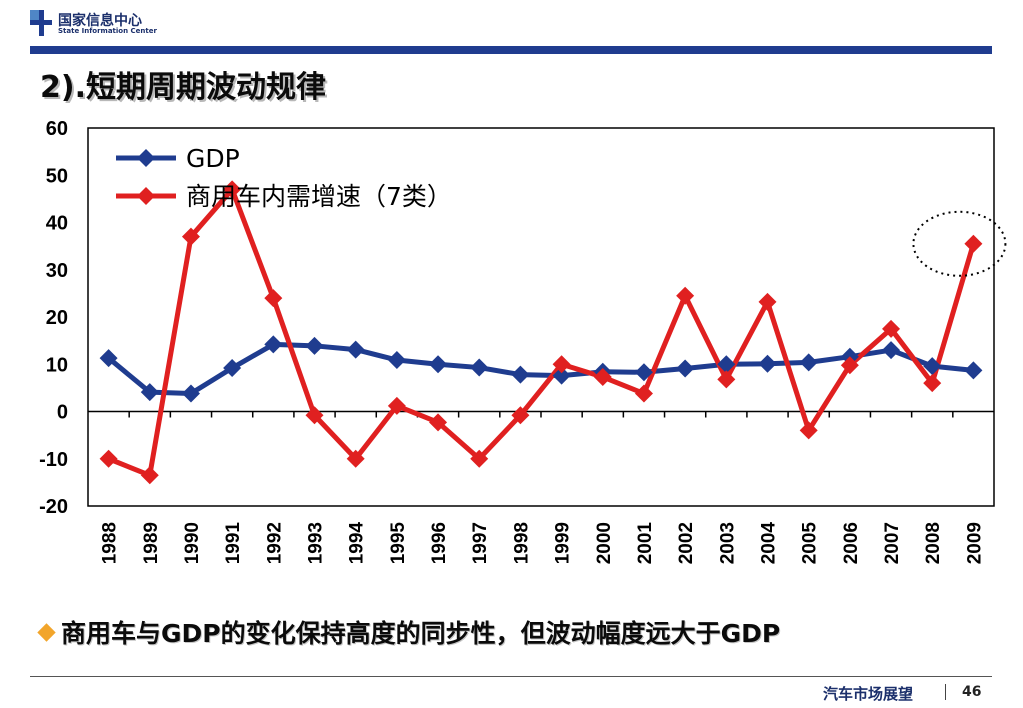  I want to click on y-tick-label: 30, so click(57, 271).